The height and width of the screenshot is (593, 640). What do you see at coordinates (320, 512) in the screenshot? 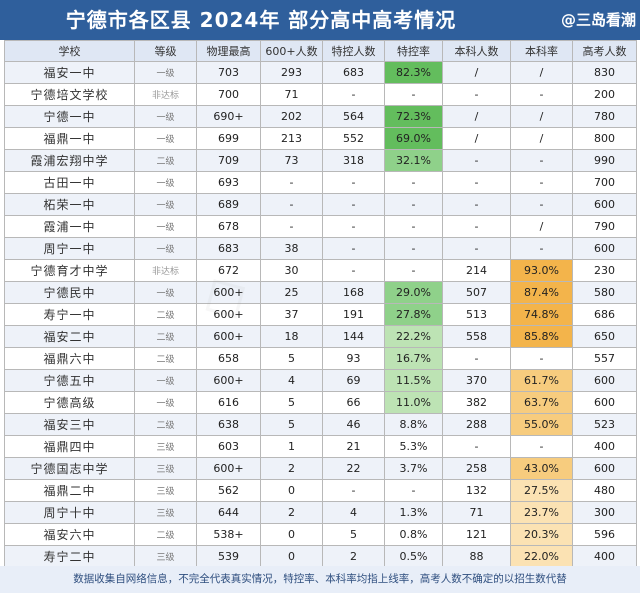
I see `table-row: 周宁十中 三级 644 2 4 1.3% 71 23.7% 300` at bounding box center [320, 512].